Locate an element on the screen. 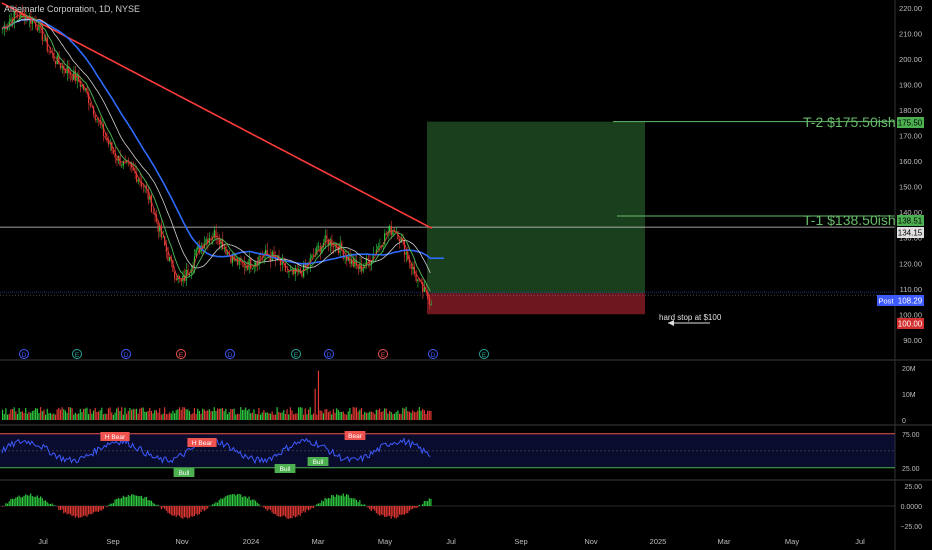 Image resolution: width=932 pixels, height=550 pixels. event-marker-ring is located at coordinates (24, 354).